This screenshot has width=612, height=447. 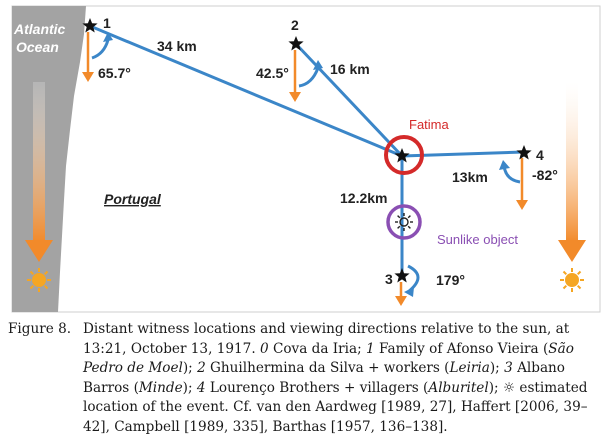 What do you see at coordinates (389, 279) in the screenshot?
I see `location-label-3: 3` at bounding box center [389, 279].